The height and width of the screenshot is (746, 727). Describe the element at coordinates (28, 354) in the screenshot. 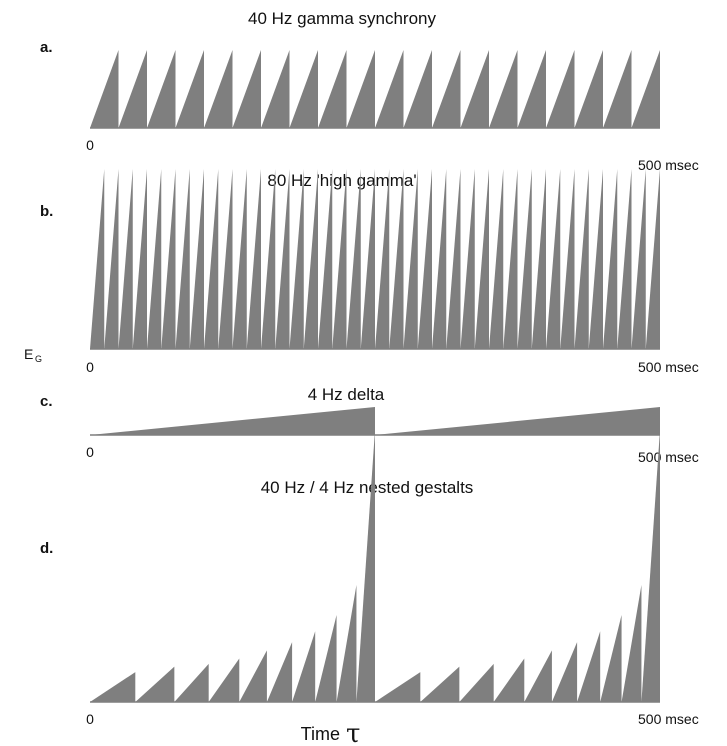

I see `y-axis-label-main: E` at that location.